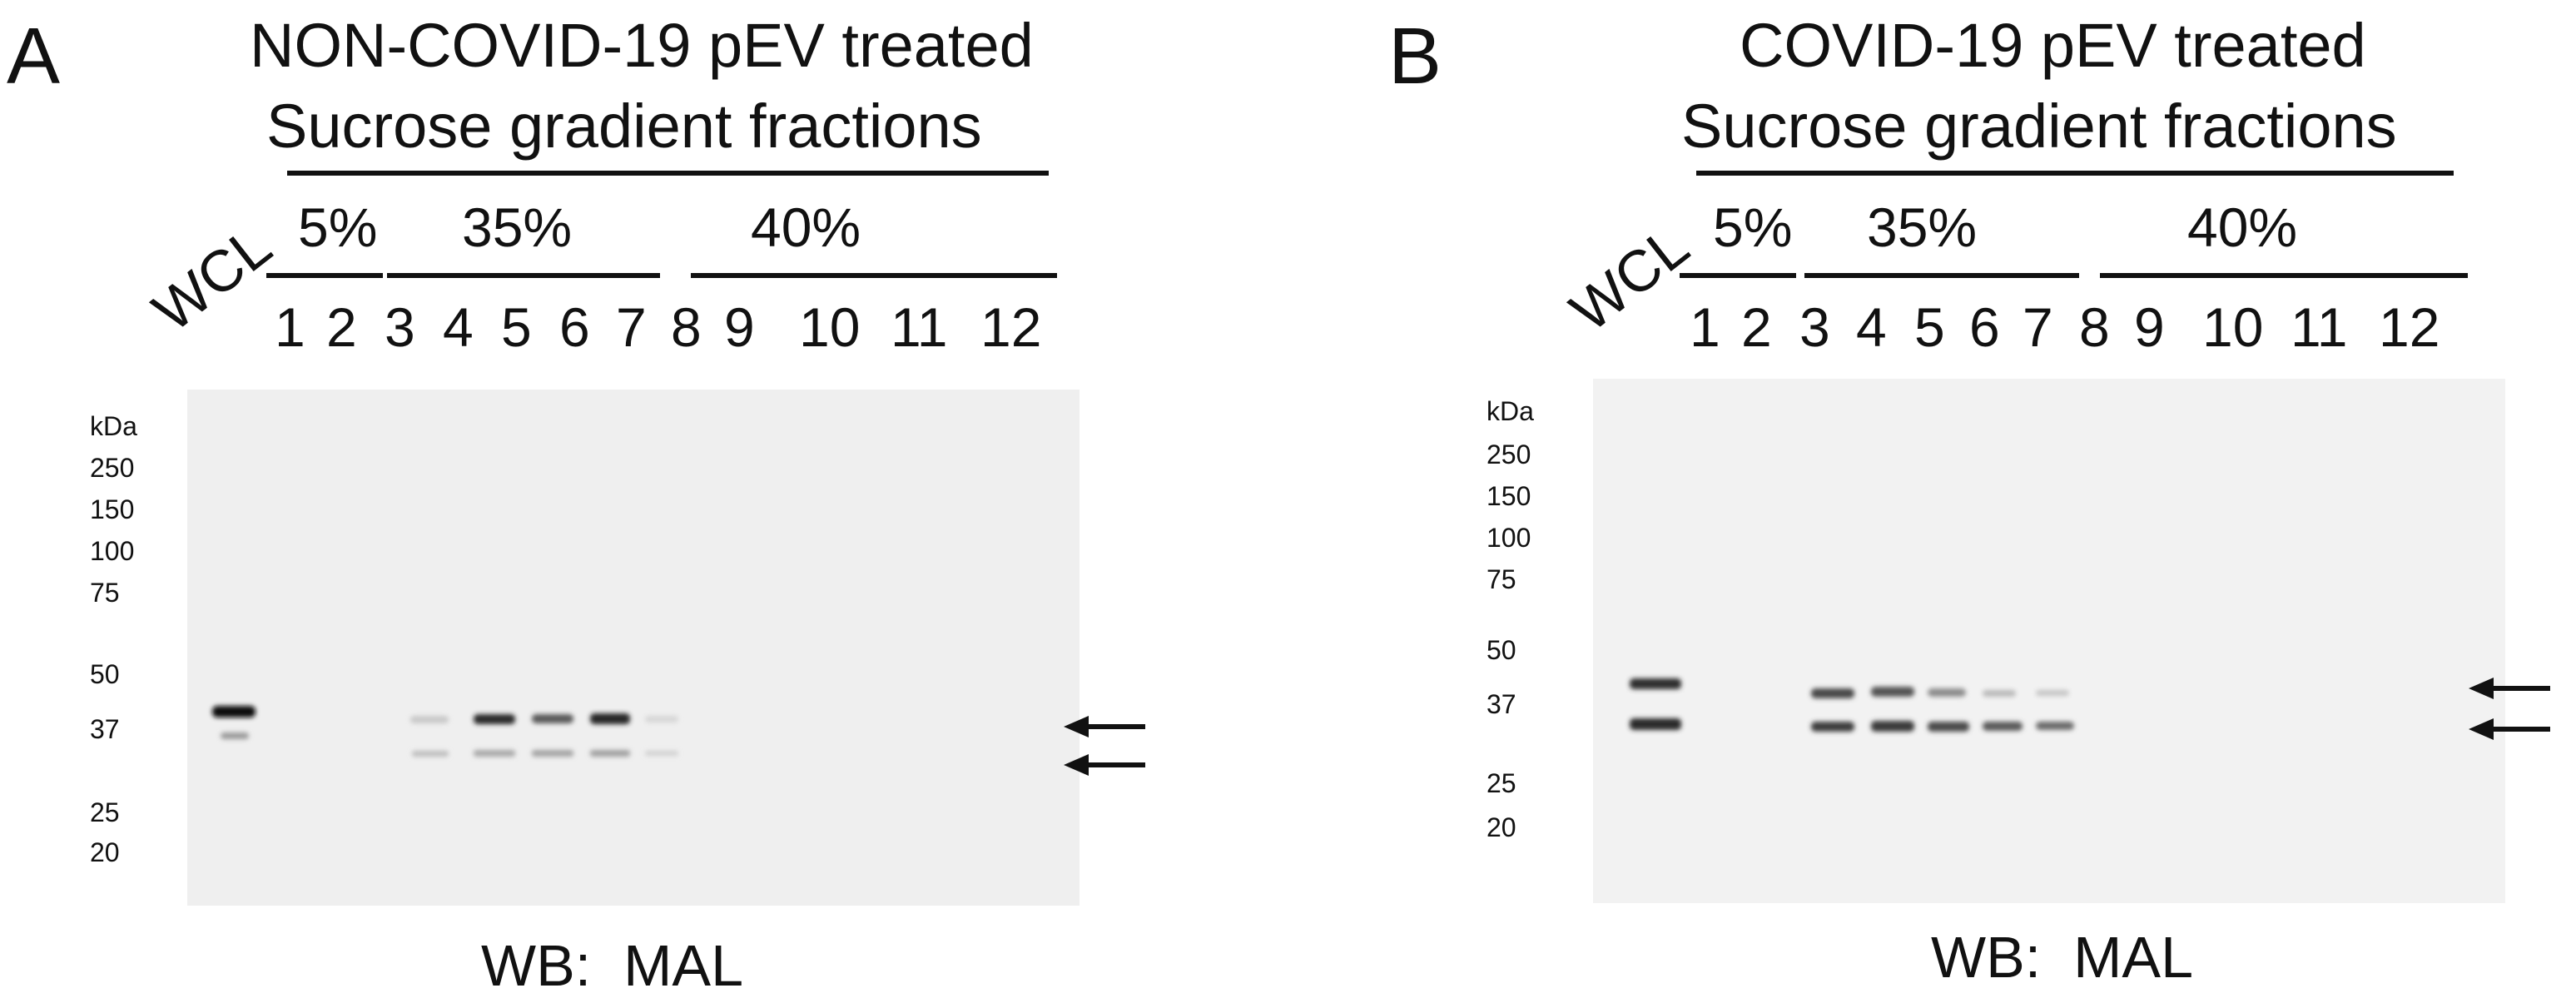 This screenshot has height=1008, width=2576. I want to click on panel-title: COVID-19 pEV treated, so click(2053, 45).